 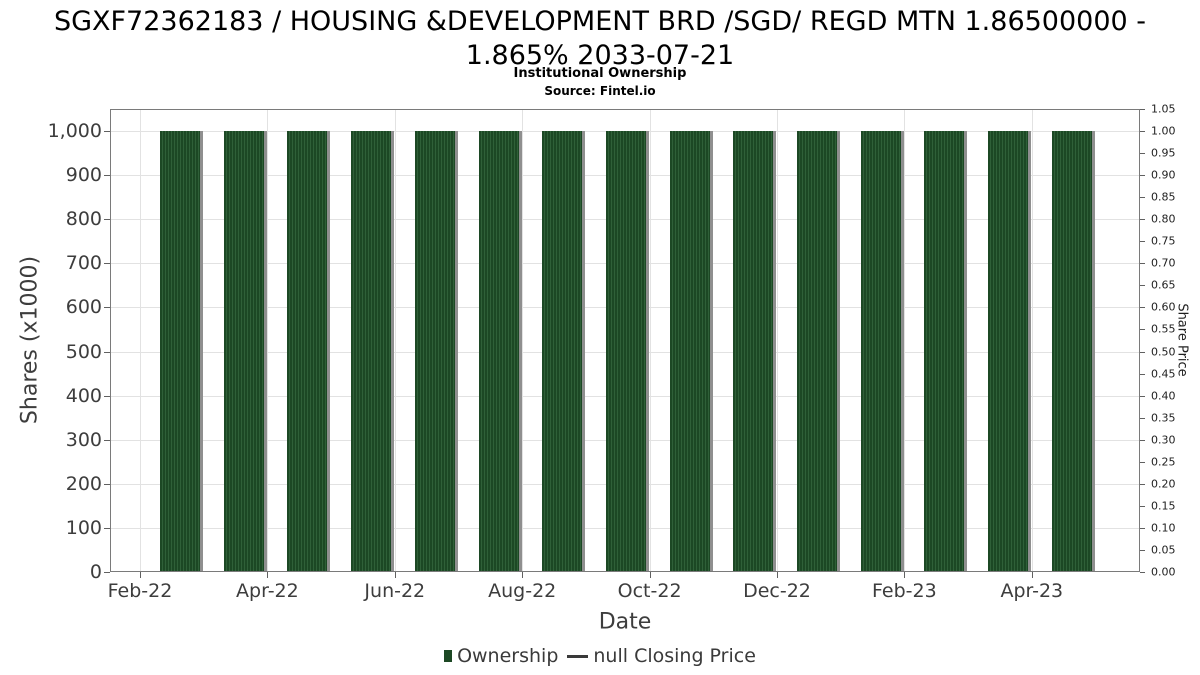 What do you see at coordinates (508, 656) in the screenshot?
I see `legend-ownership-label: Ownership` at bounding box center [508, 656].